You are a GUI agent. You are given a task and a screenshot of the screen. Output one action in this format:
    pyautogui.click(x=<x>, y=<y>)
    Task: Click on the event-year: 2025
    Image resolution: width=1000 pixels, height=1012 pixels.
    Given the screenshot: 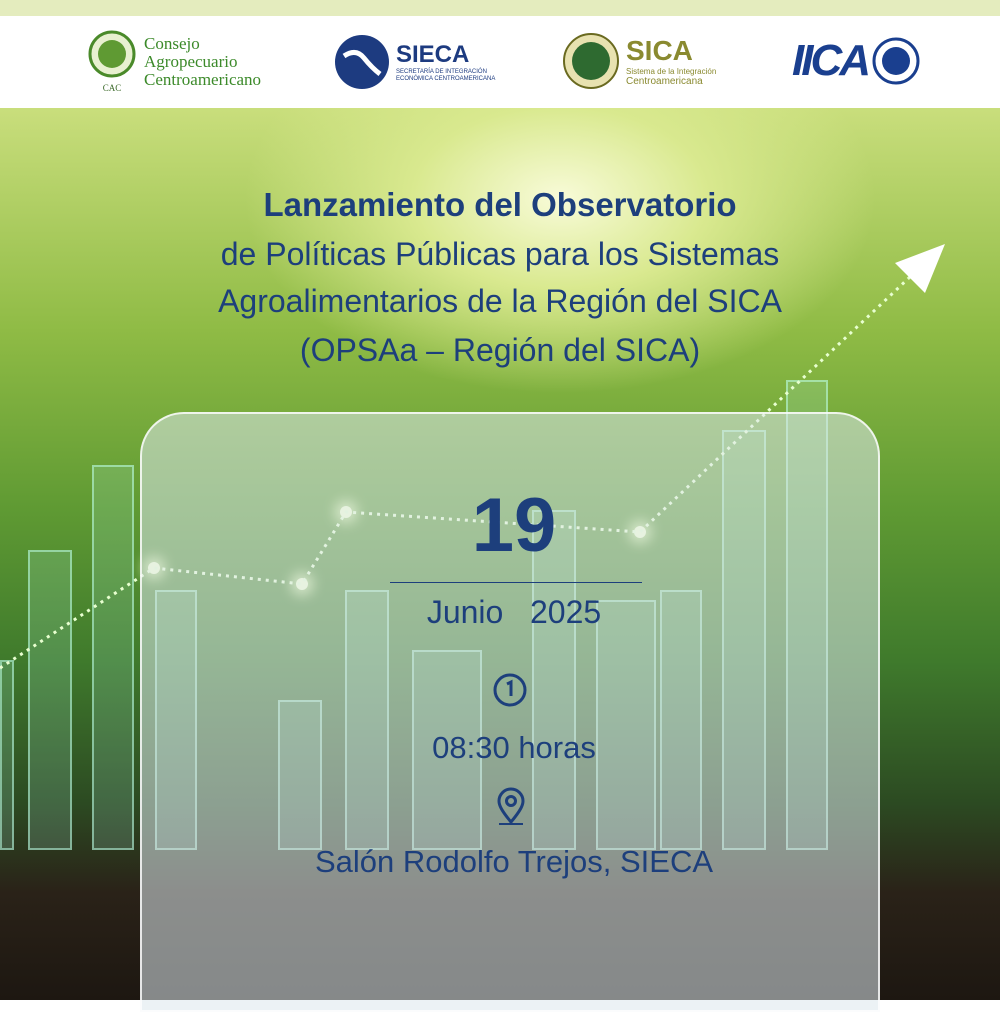 What is the action you would take?
    pyautogui.click(x=565, y=612)
    